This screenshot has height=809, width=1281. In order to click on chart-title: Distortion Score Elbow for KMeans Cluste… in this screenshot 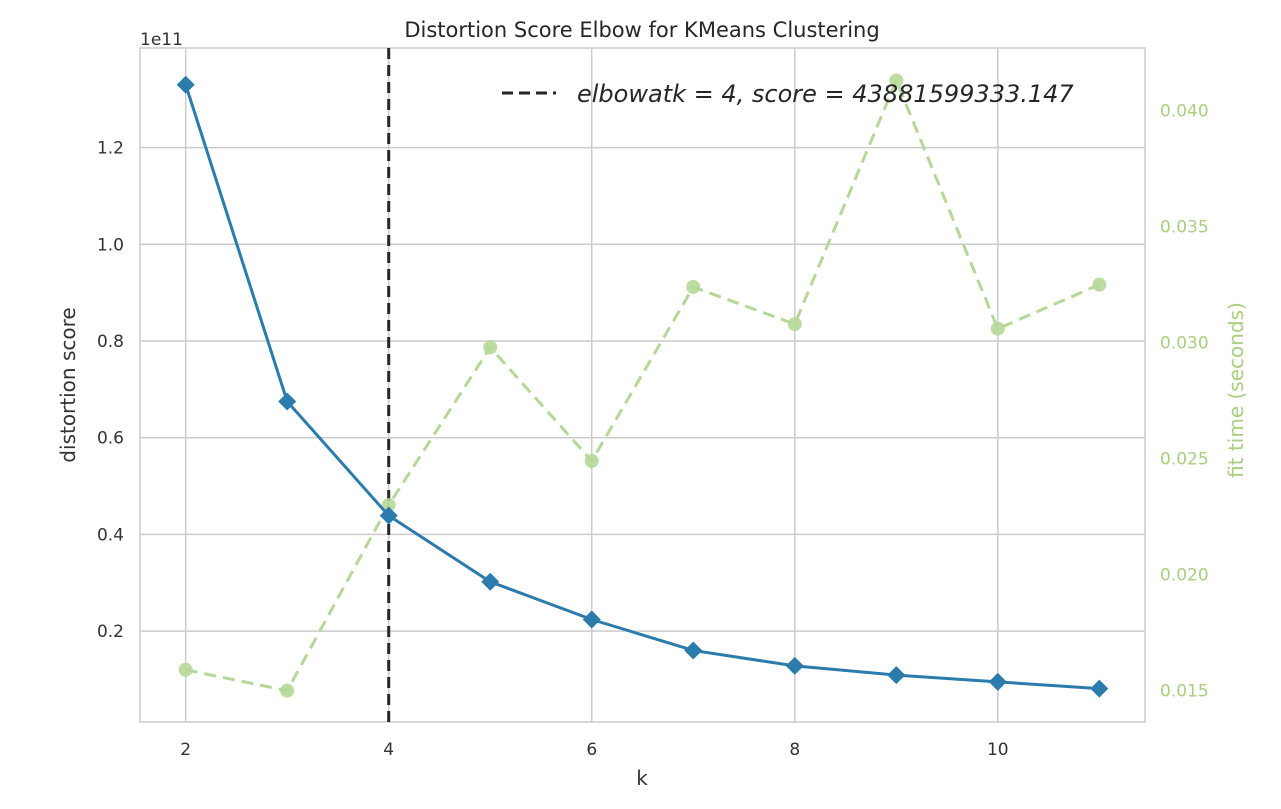, I will do `click(641, 30)`.